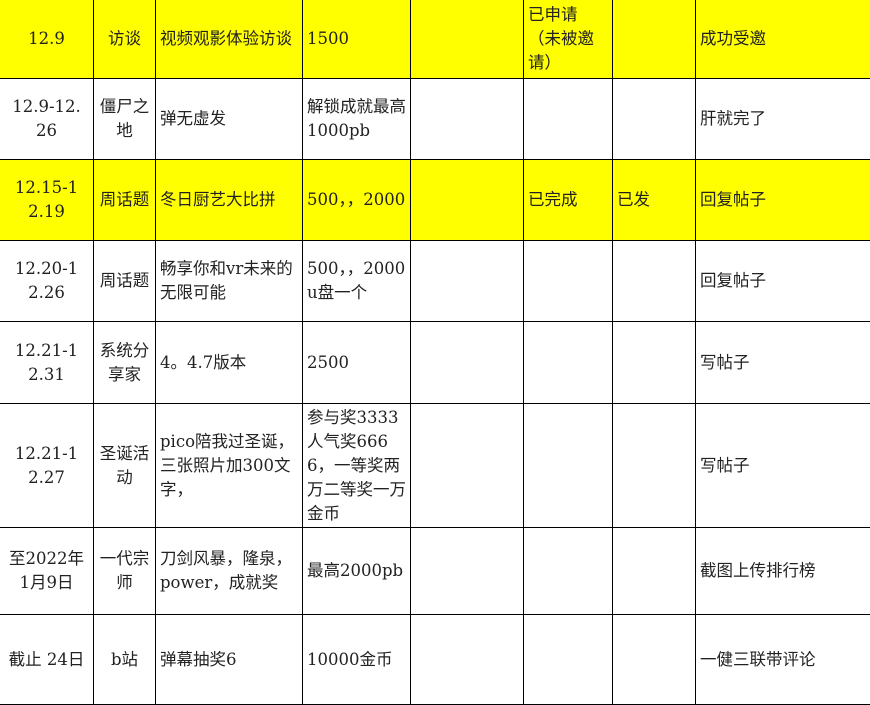 This screenshot has width=870, height=705. Describe the element at coordinates (357, 363) in the screenshot. I see `cell-reward: 2500` at that location.